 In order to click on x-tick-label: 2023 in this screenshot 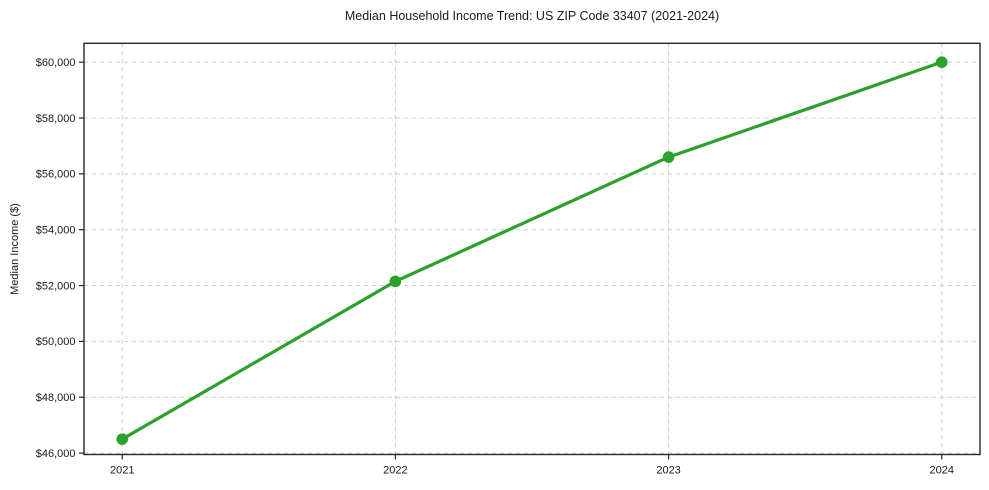, I will do `click(668, 471)`.